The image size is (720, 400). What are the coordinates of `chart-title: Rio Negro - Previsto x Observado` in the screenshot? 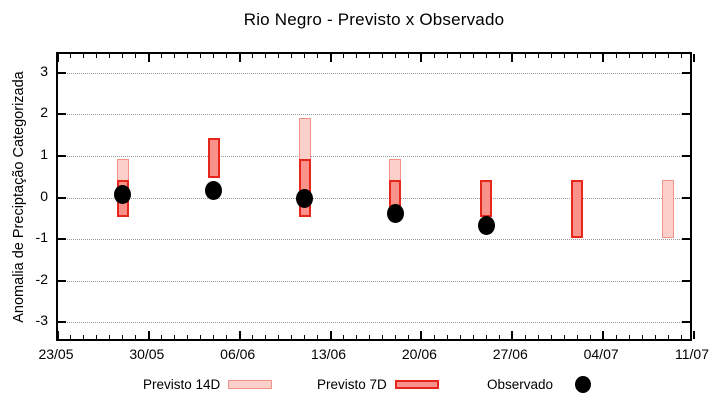 It's located at (374, 19).